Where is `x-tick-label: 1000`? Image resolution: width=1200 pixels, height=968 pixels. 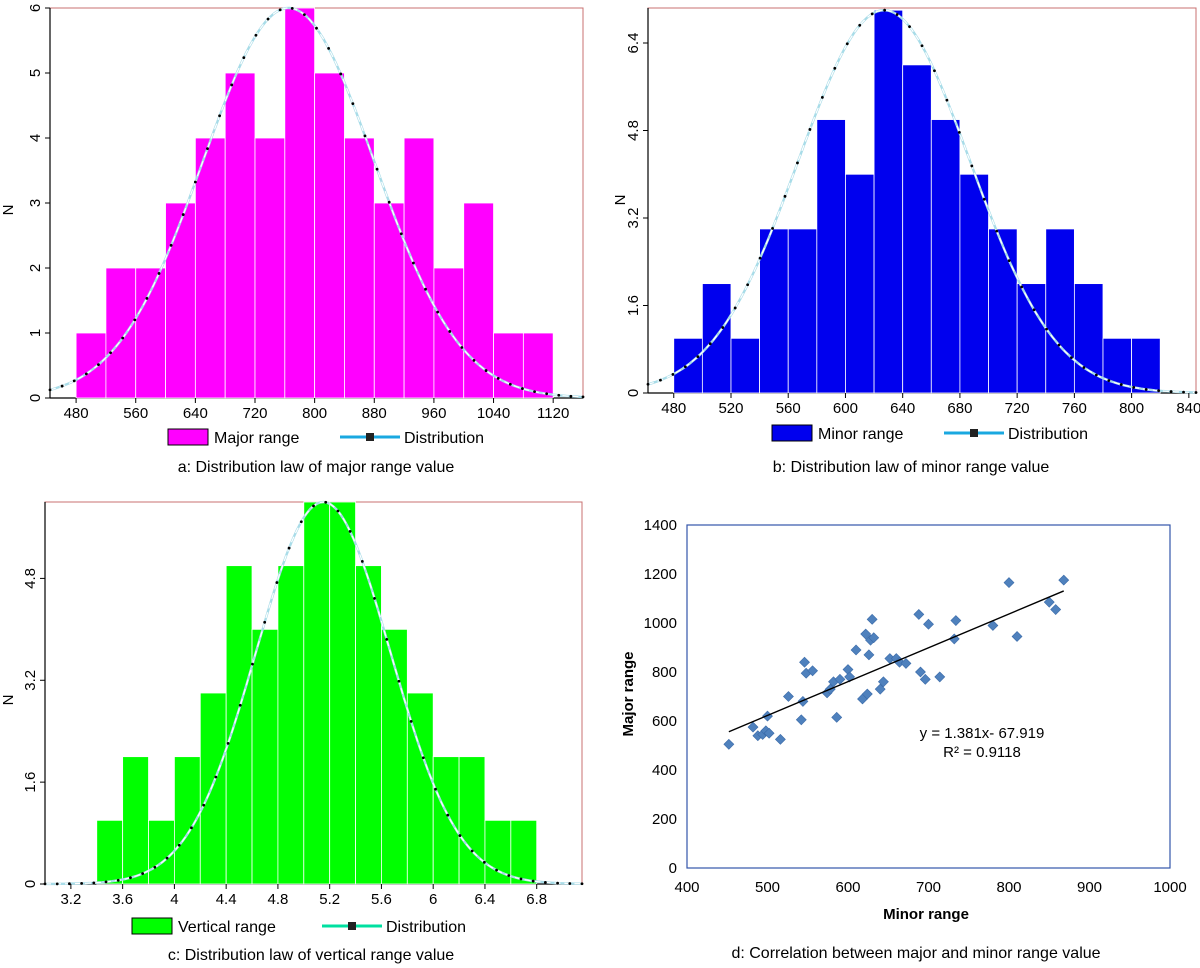
x-tick-label: 1000 is located at coordinates (1169, 887).